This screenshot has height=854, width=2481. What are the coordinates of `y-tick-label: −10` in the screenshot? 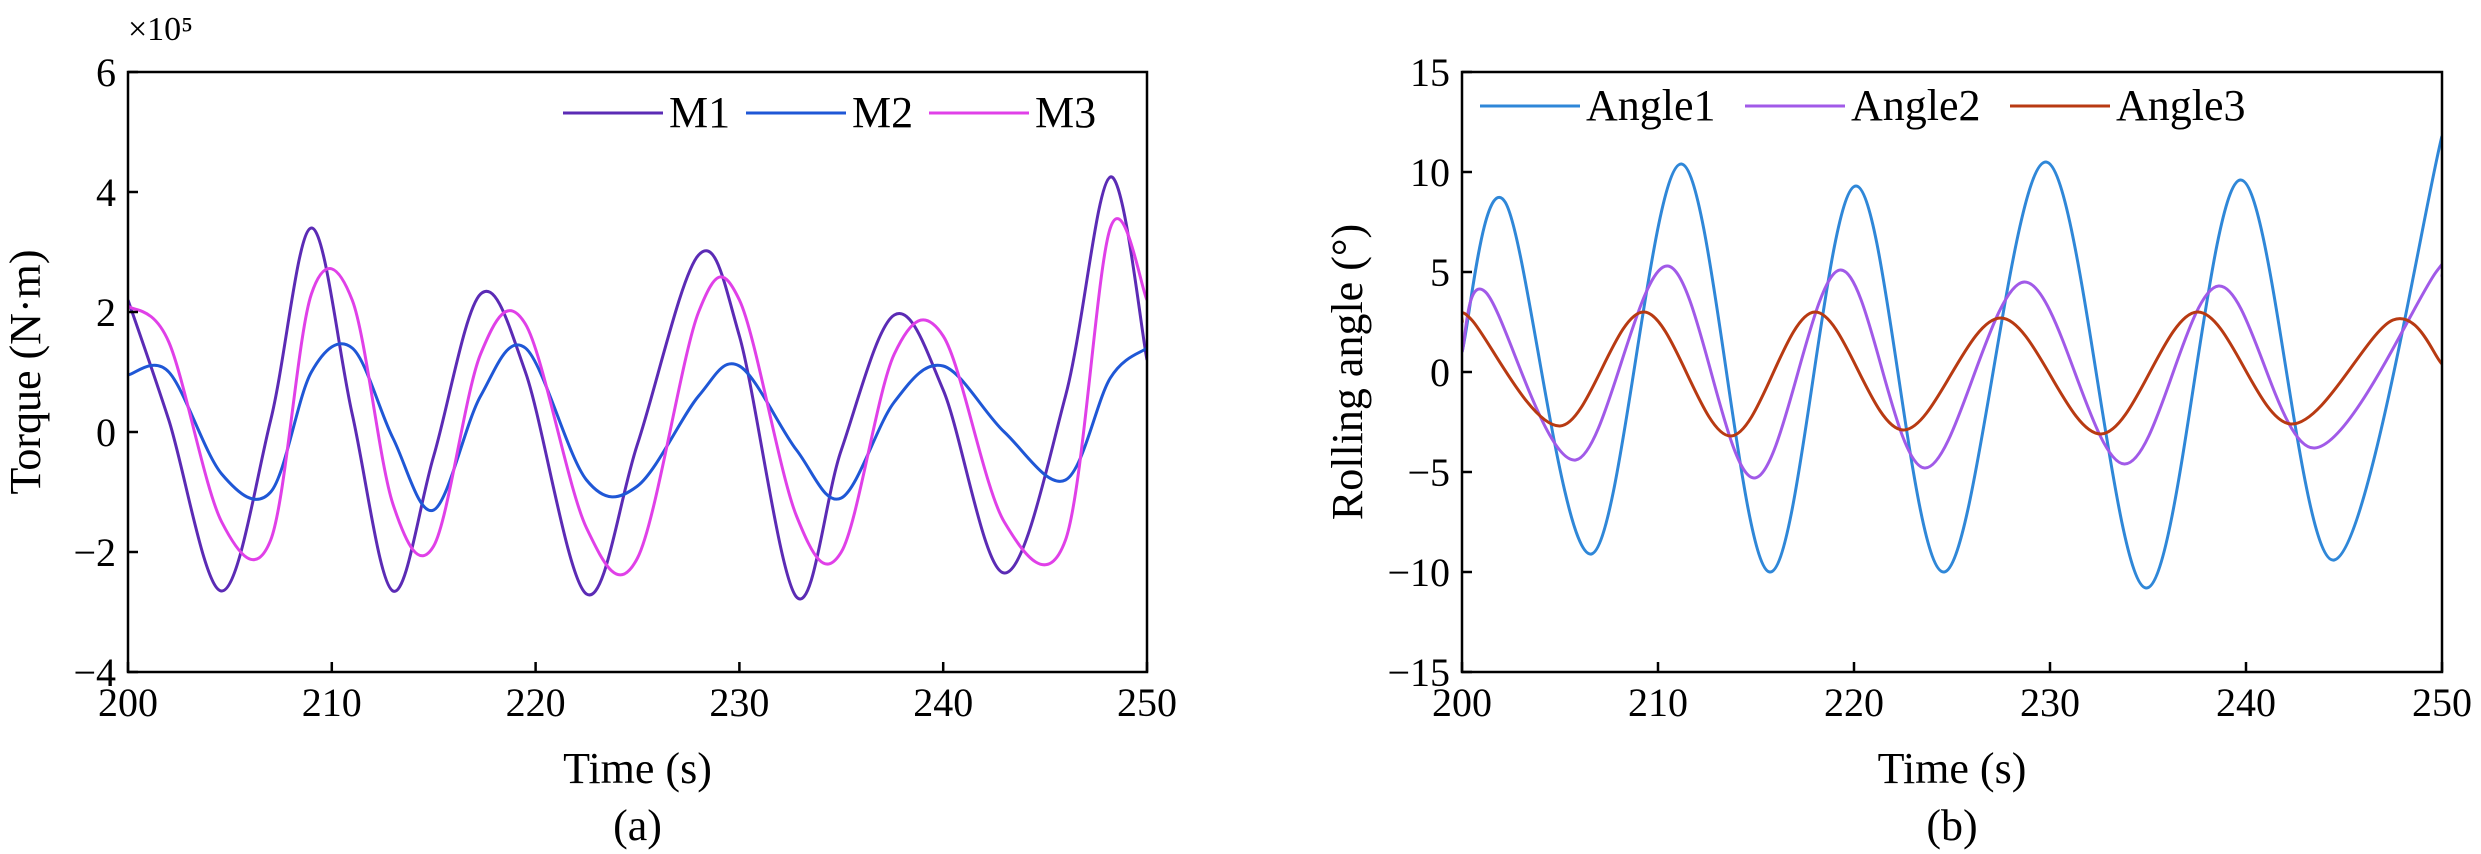 It's located at (1418, 572).